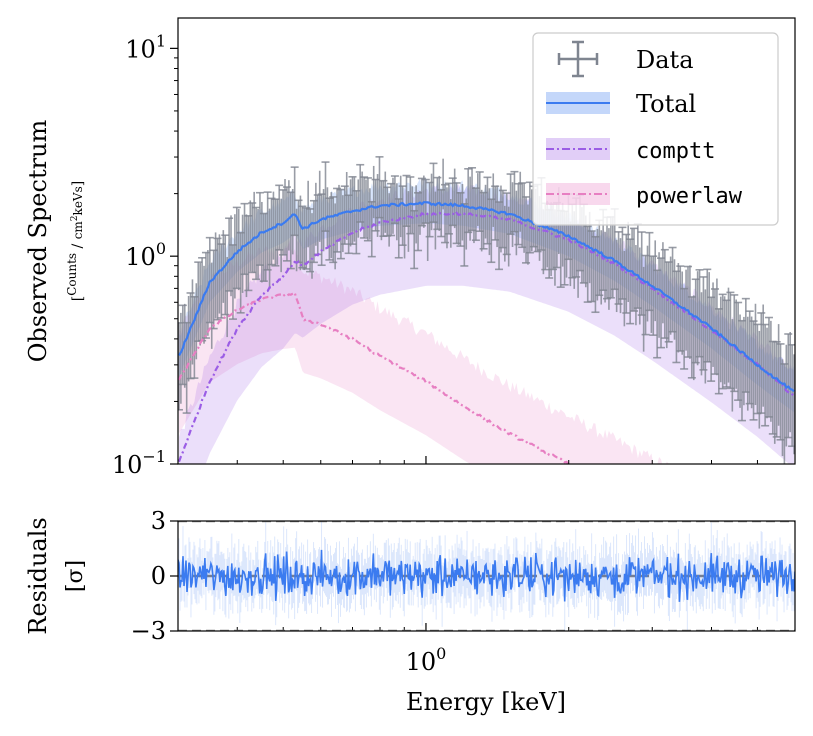  I want to click on legend-entry-powerlaw: powerlaw, so click(644, 196).